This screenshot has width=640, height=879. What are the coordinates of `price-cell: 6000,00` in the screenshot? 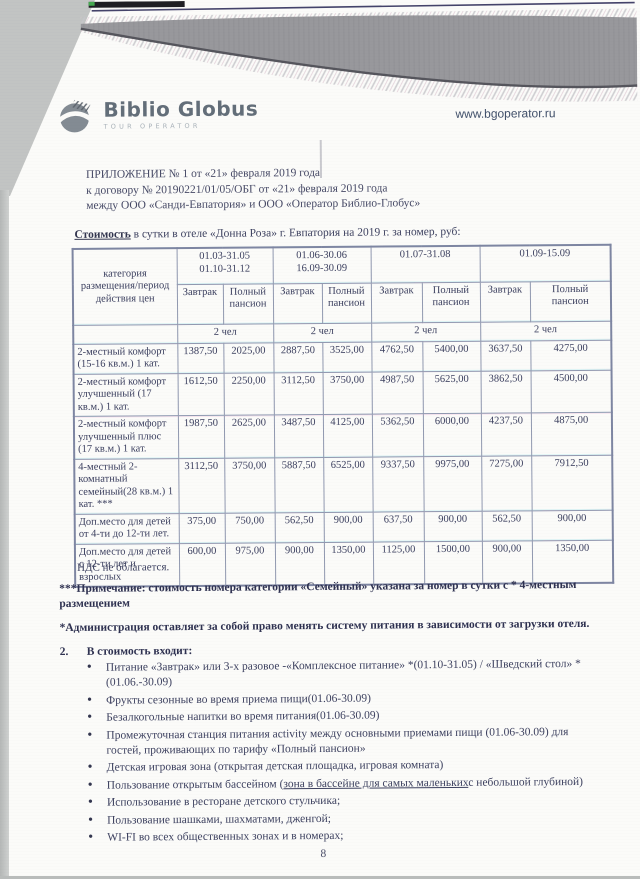 It's located at (452, 435).